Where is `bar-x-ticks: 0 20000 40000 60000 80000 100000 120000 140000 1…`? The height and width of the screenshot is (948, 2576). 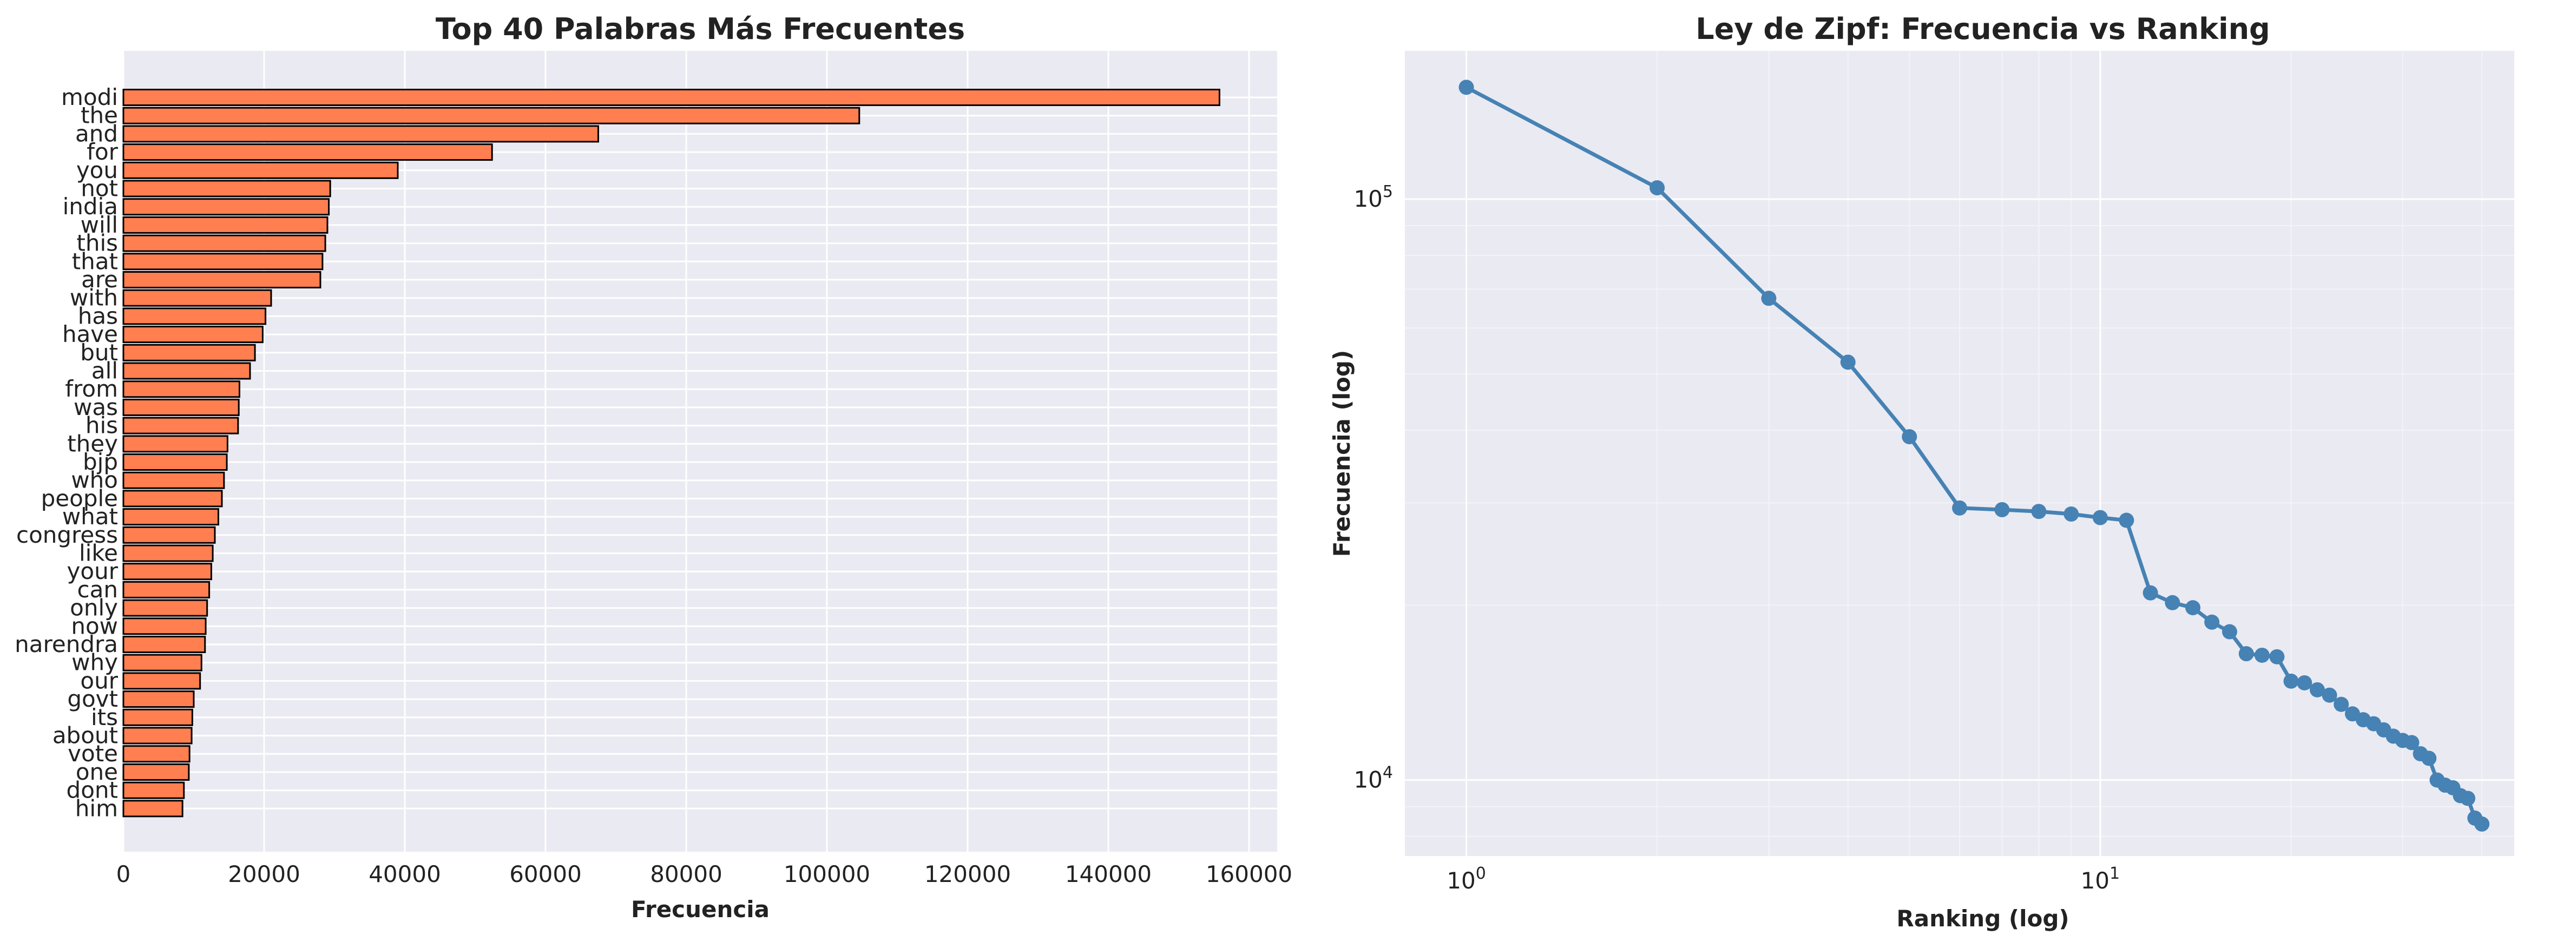 bar-x-ticks: 0 20000 40000 60000 80000 100000 120000 140000 1… is located at coordinates (704, 874).